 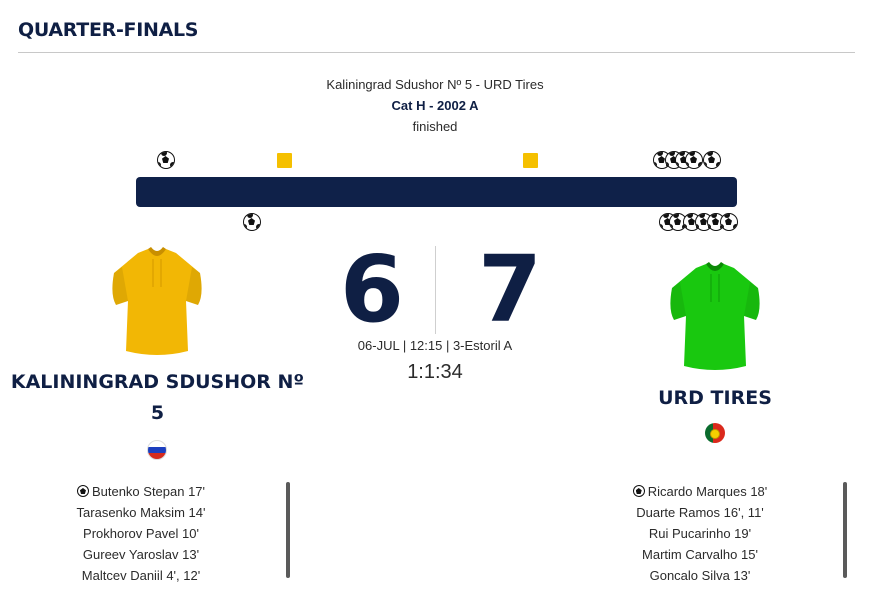 What do you see at coordinates (157, 397) in the screenshot?
I see `home-team-name: KALININGRAD SDUSHOR Nº 5` at bounding box center [157, 397].